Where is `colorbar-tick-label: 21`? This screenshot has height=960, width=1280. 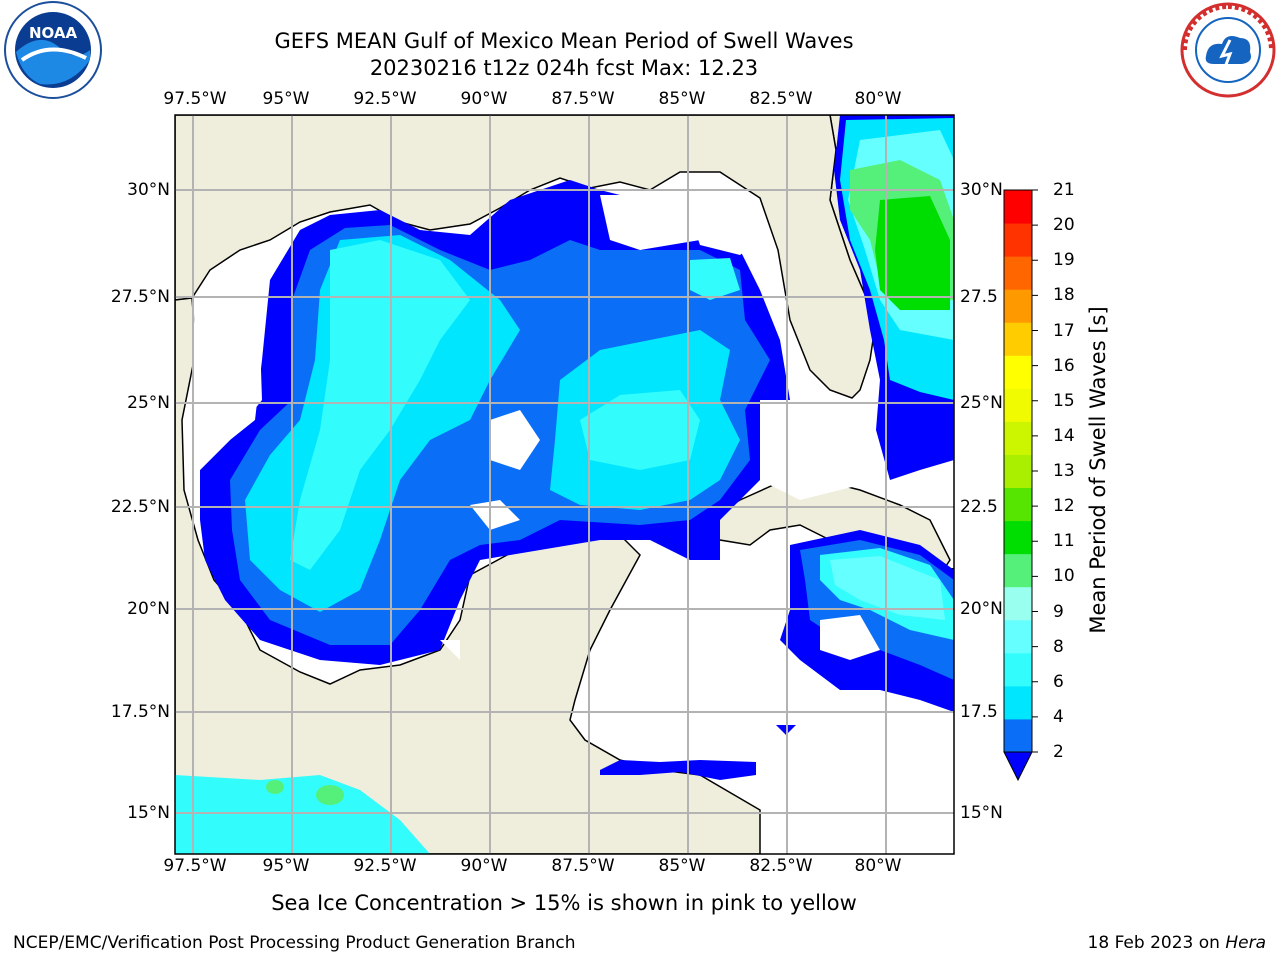
colorbar-tick-label: 21 is located at coordinates (1064, 190).